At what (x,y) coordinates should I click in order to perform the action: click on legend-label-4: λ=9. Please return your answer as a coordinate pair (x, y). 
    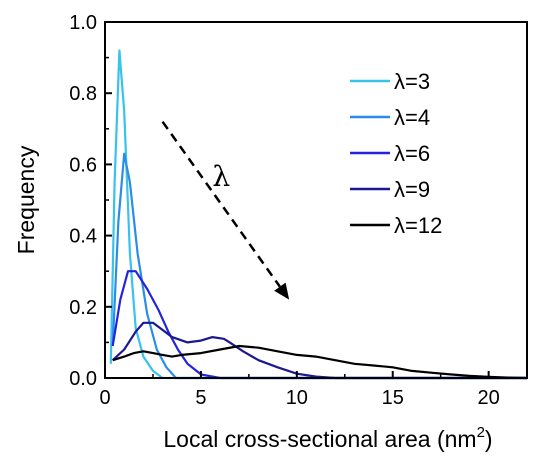
    Looking at the image, I should click on (412, 189).